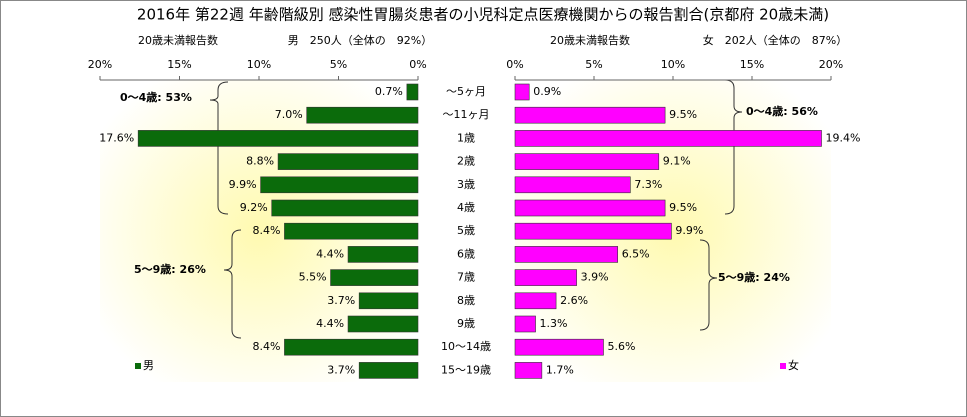  What do you see at coordinates (775, 40) in the screenshot?
I see `header-text: 女 202人（全体の 87%）` at bounding box center [775, 40].